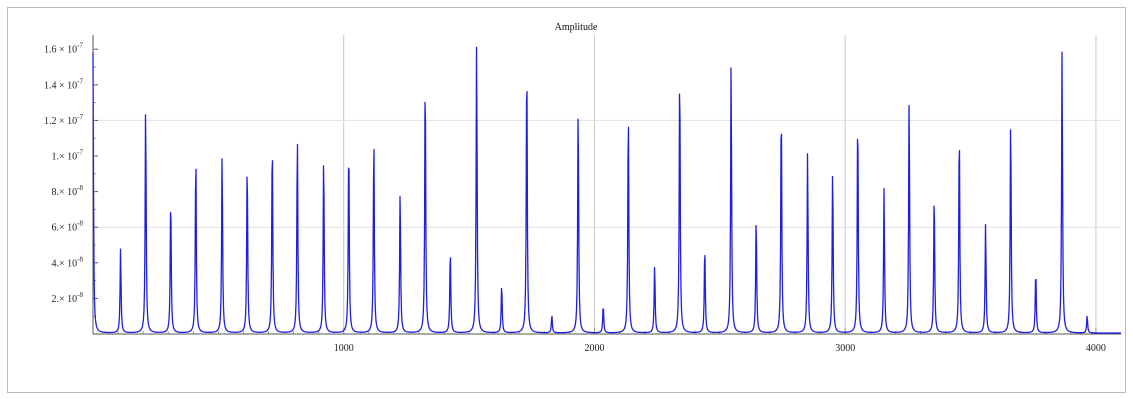 This screenshot has height=399, width=1133. Describe the element at coordinates (68, 227) in the screenshot. I see `y-tick-label: 6.× 10-8` at that location.